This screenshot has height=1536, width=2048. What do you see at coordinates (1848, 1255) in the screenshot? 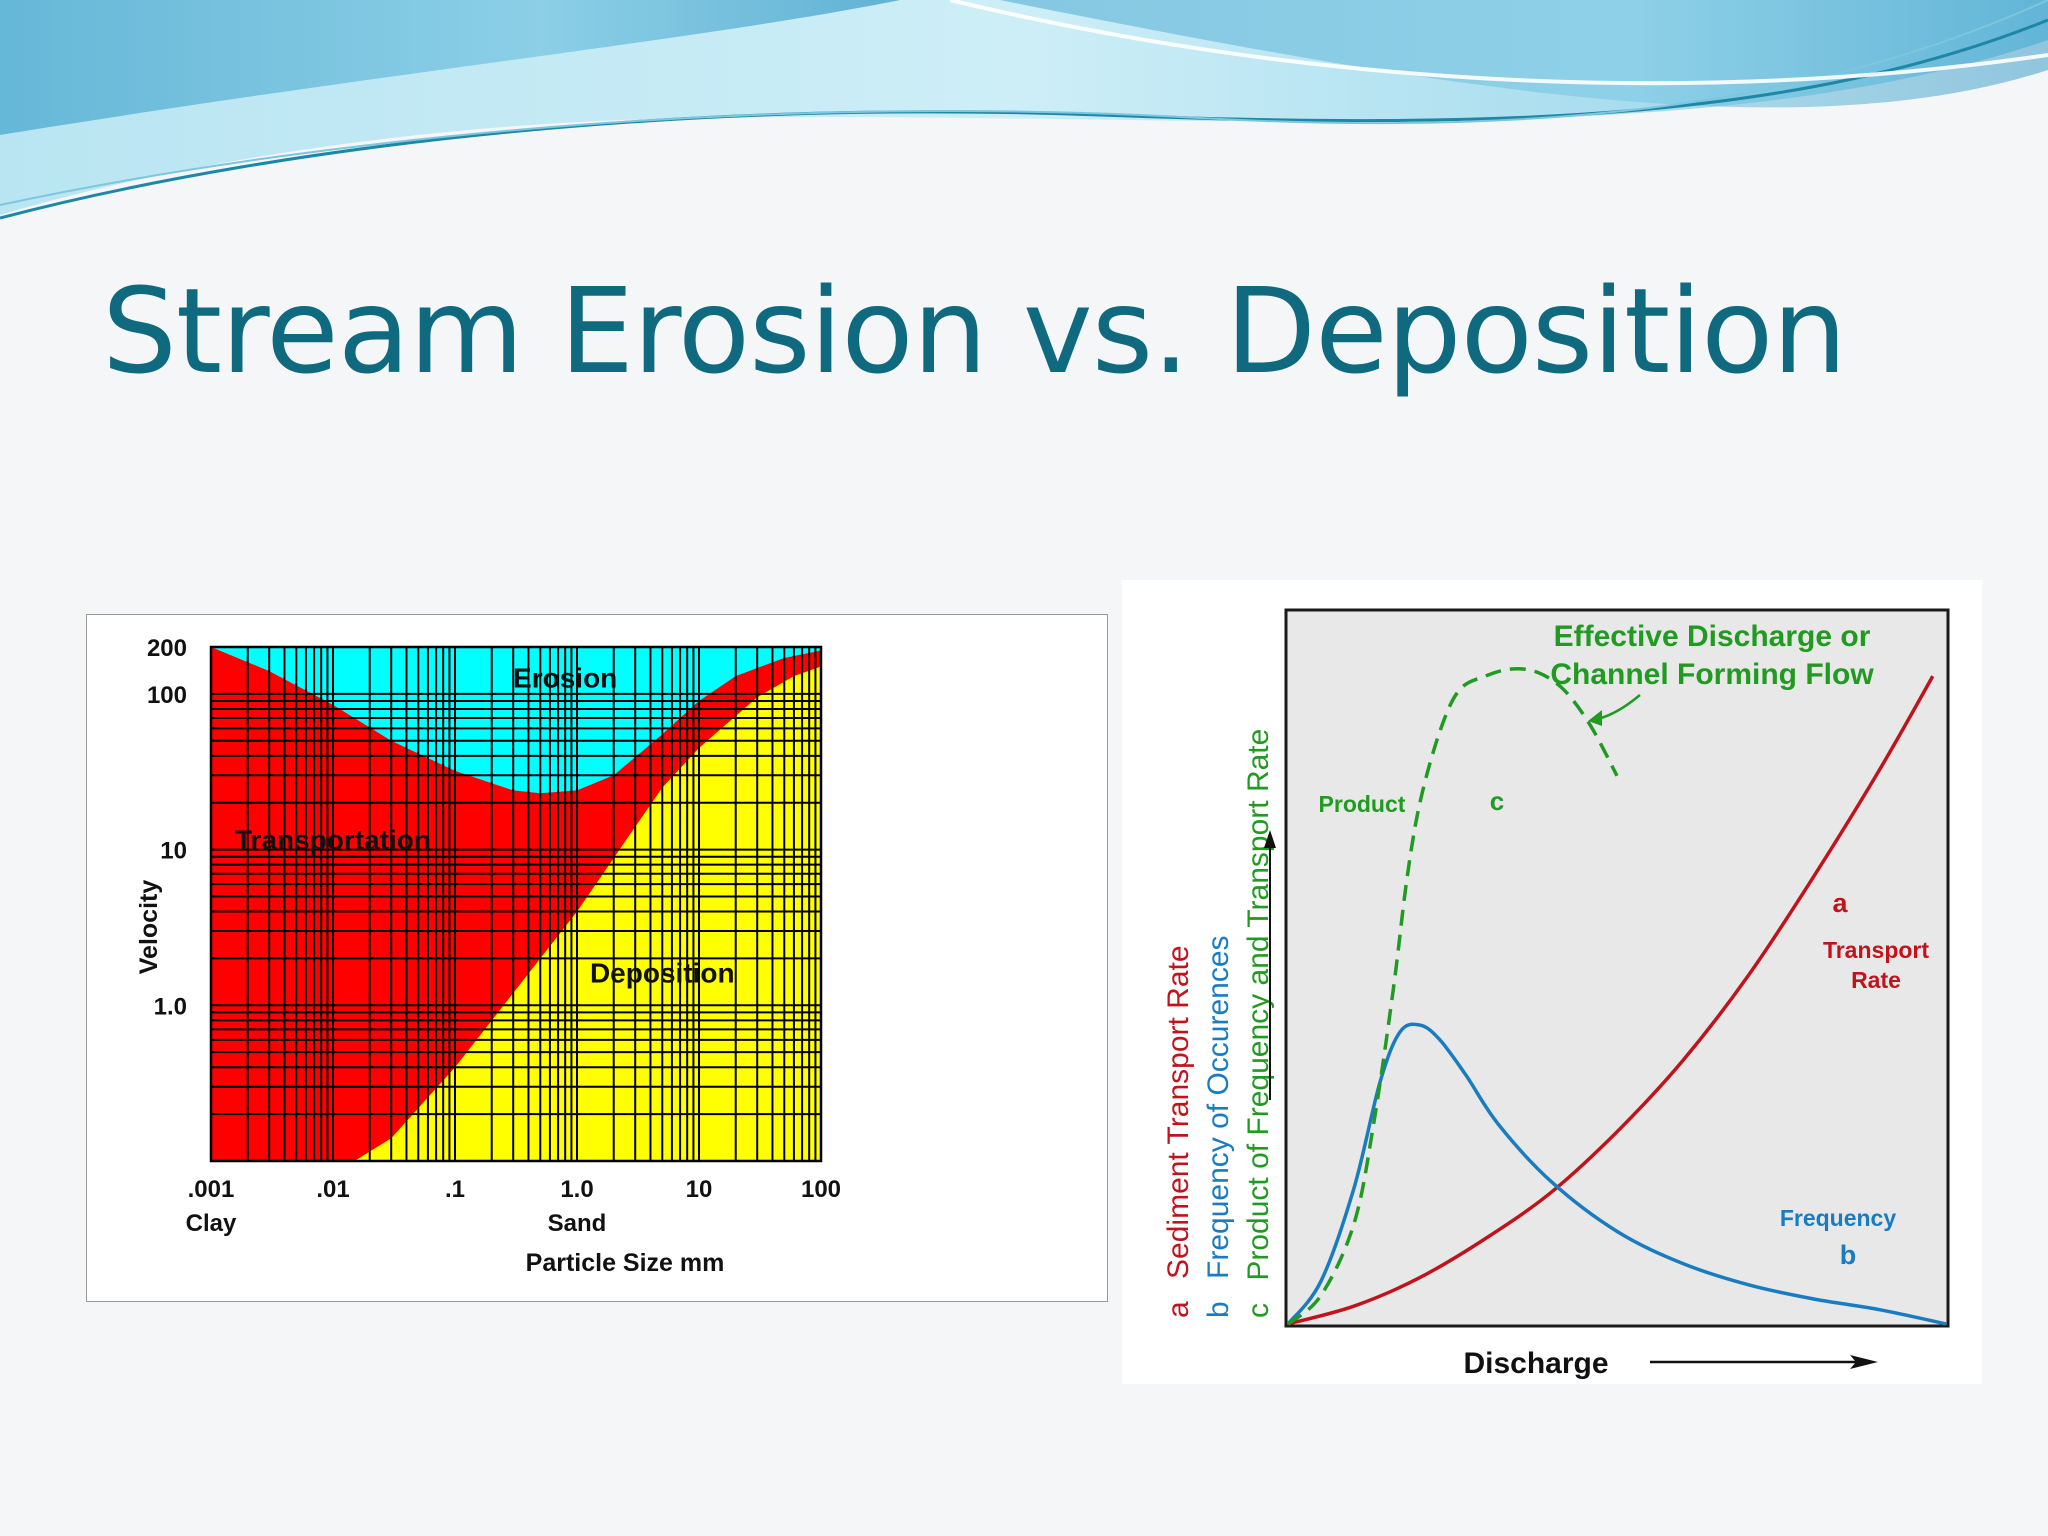
I see `annotation-frequency-letter: b` at bounding box center [1848, 1255].